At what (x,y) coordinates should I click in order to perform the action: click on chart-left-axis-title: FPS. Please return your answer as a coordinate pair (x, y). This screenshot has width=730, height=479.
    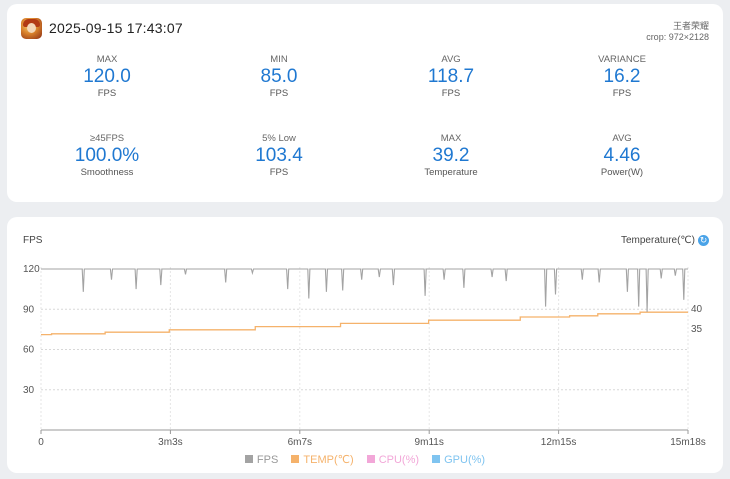
    Looking at the image, I should click on (33, 240).